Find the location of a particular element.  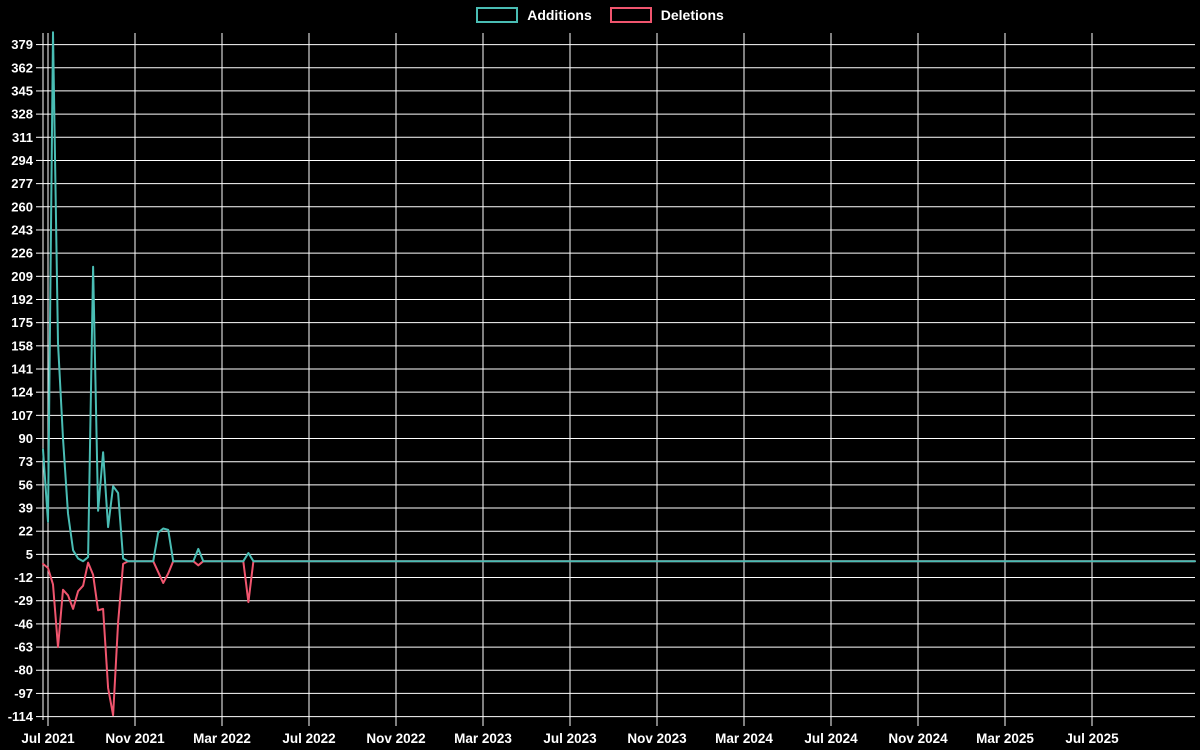

y-axis-tick-label: 311 is located at coordinates (22, 137).